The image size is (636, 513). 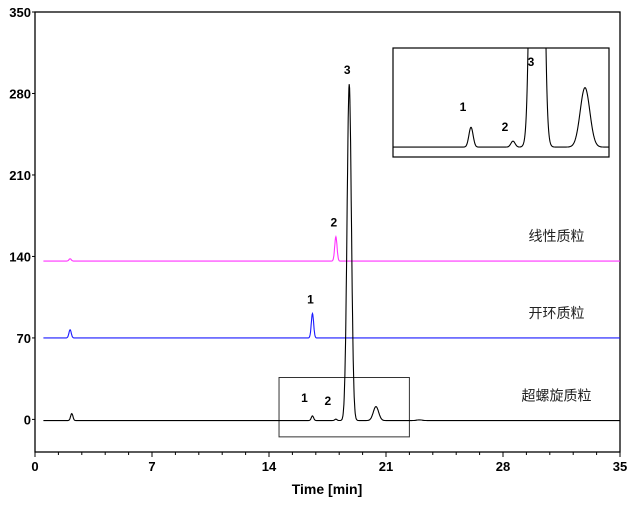 I want to click on zoom-region-box, so click(x=344, y=407).